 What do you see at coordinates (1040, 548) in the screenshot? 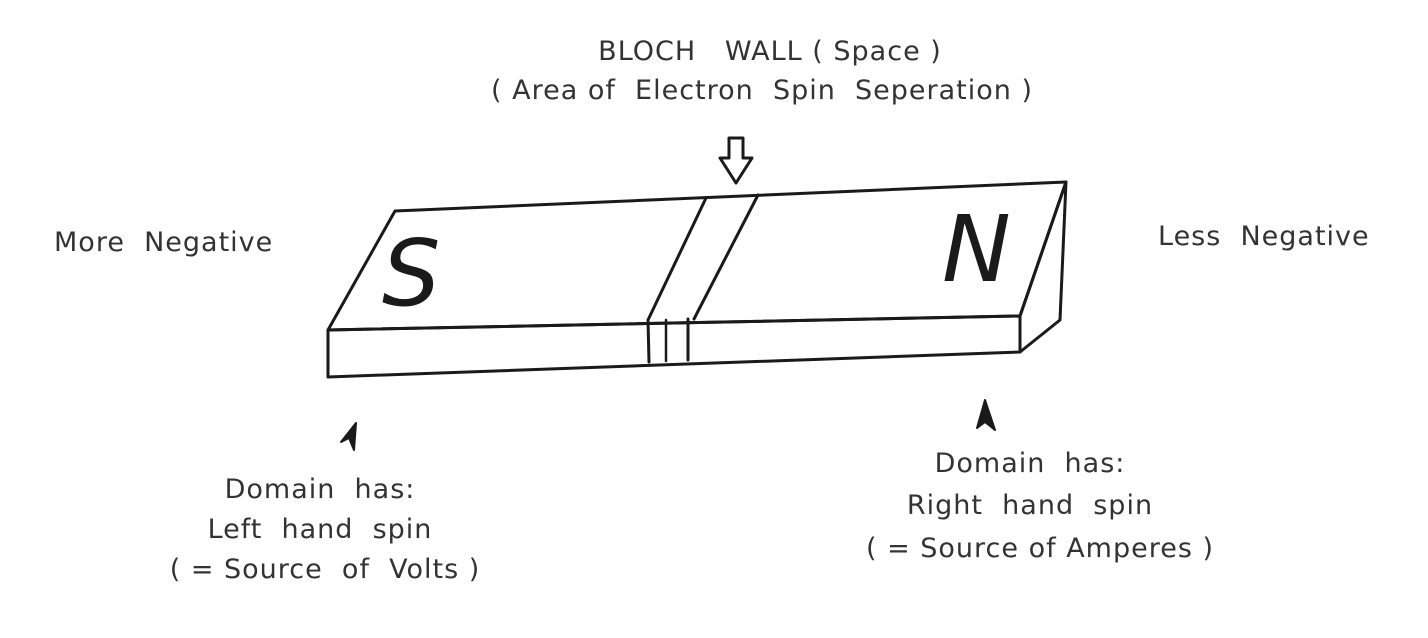
I see `right-domain-line3: ( = Source of Amperes )` at bounding box center [1040, 548].